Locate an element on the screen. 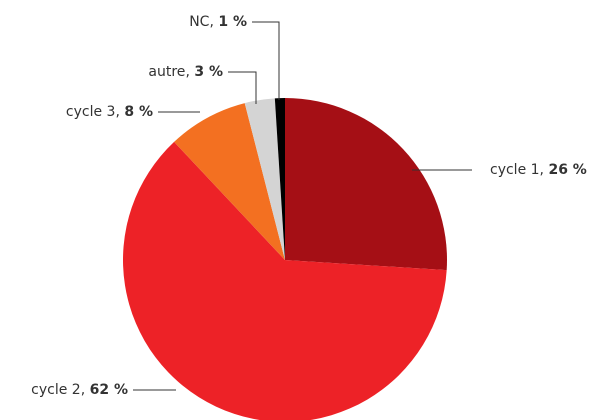 This screenshot has height=420, width=614. category-label: cycle 3 is located at coordinates (91, 112).